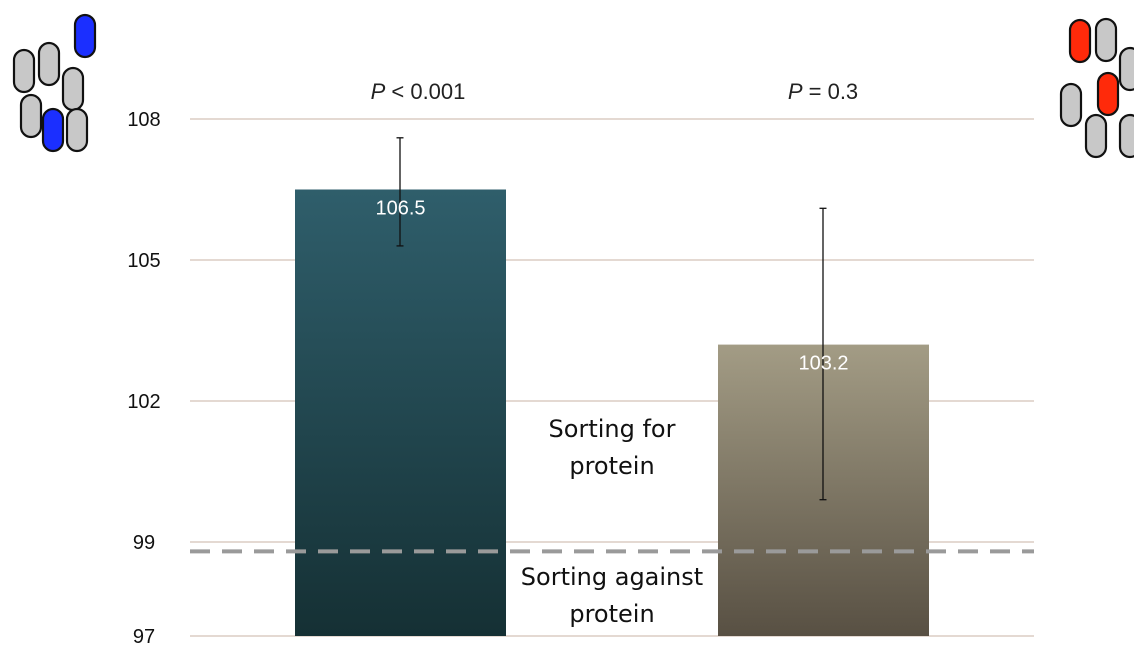 The height and width of the screenshot is (647, 1134). Describe the element at coordinates (823, 91) in the screenshot. I see `p-value-label: P = 0.3` at that location.